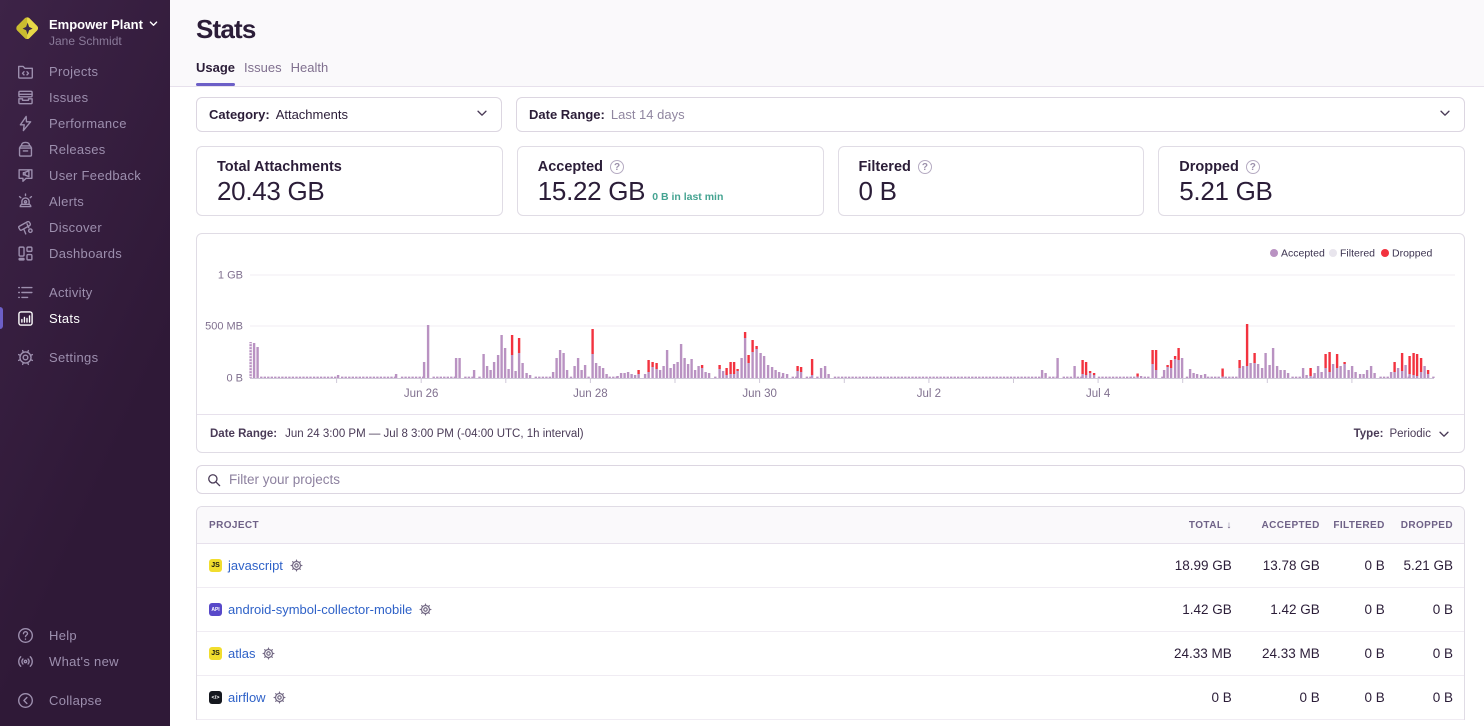 This screenshot has height=726, width=1484. What do you see at coordinates (1412, 254) in the screenshot?
I see `svg-text: Dropped` at bounding box center [1412, 254].